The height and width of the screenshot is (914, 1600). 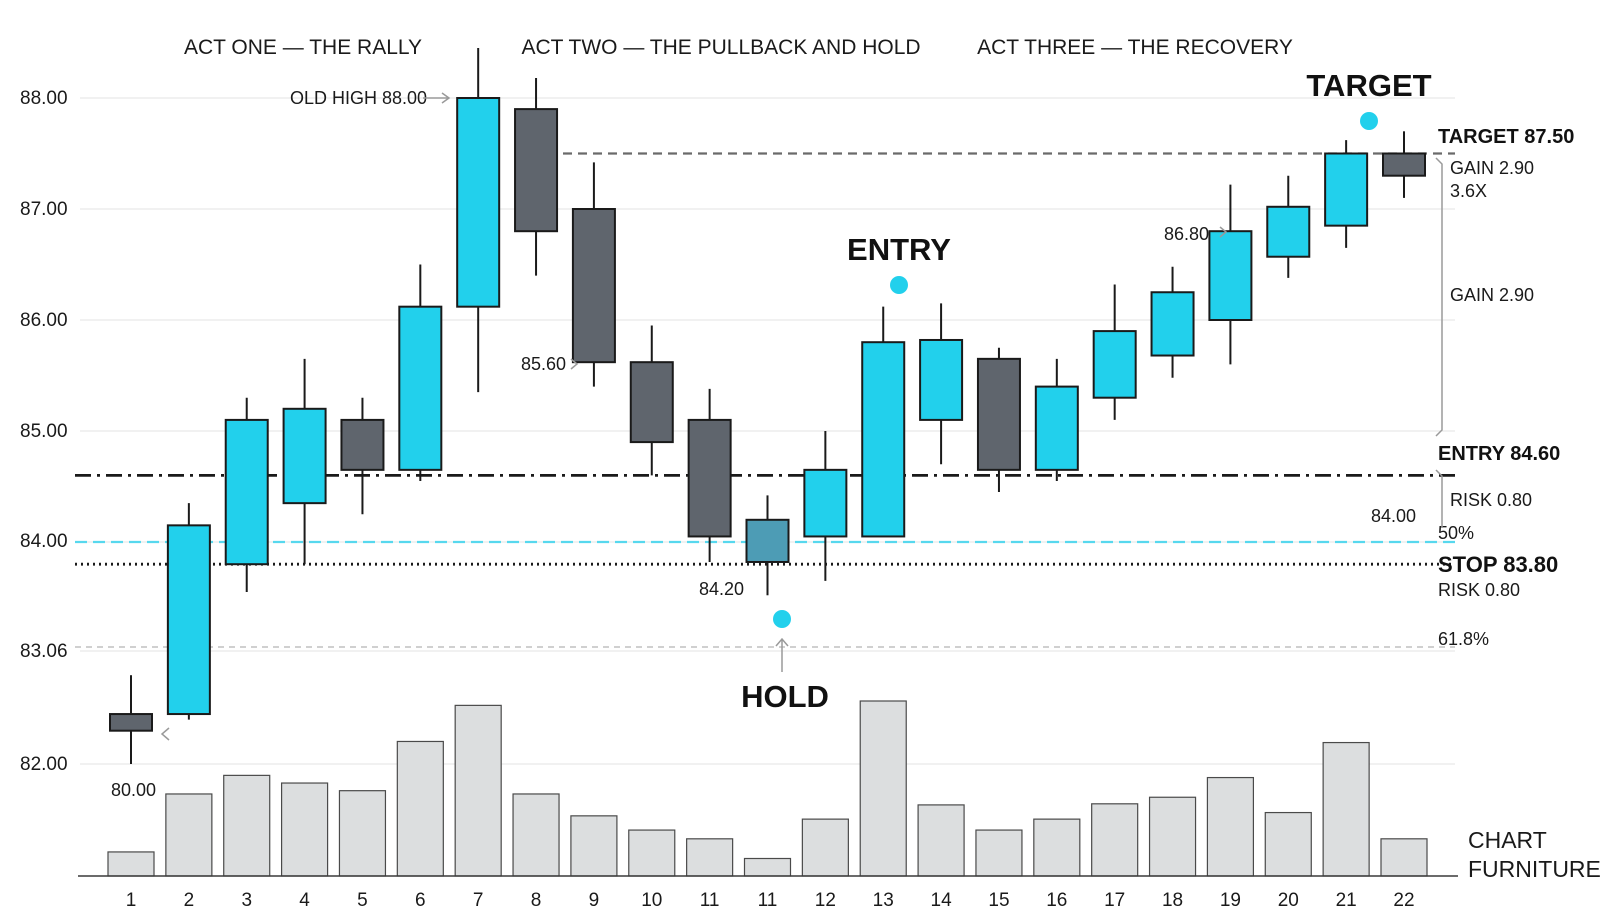 I want to click on entry-marker-dot, so click(x=899, y=285).